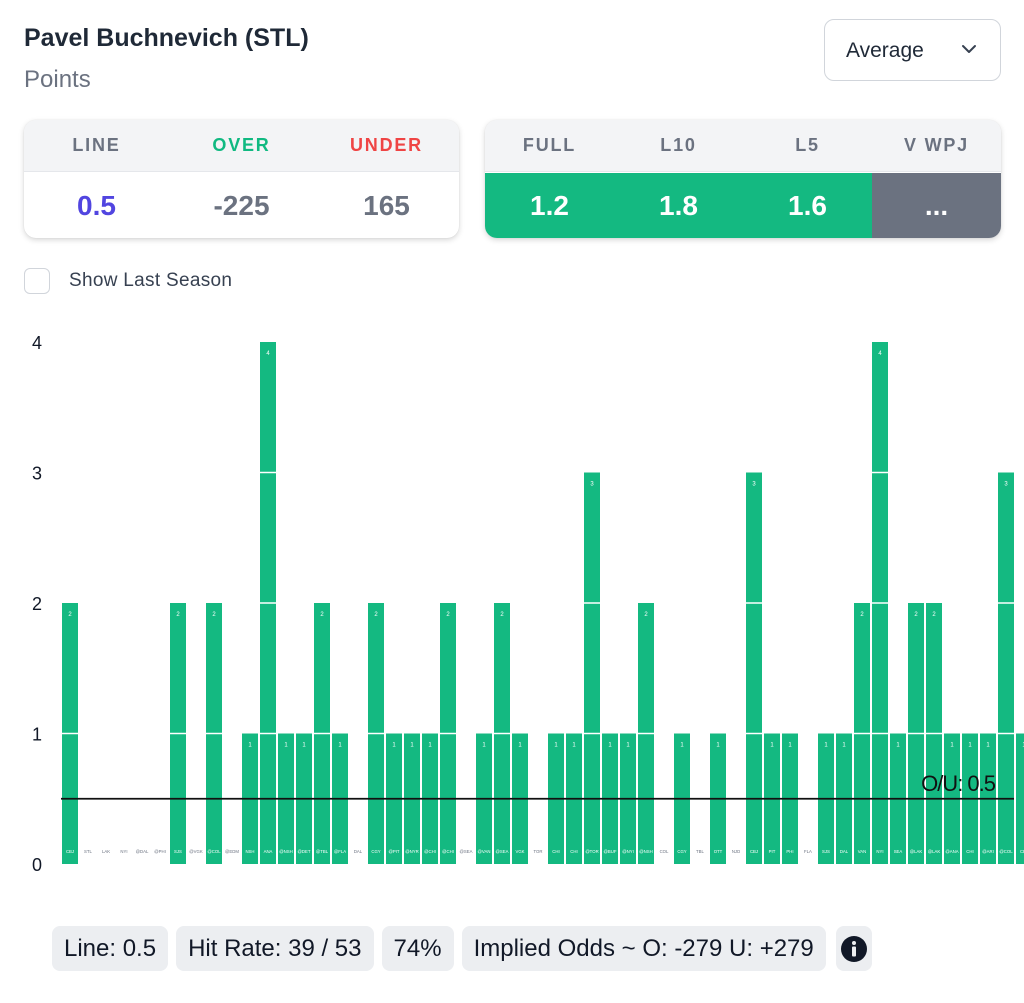  I want to click on bar-category-label: @CHI, so click(448, 851).